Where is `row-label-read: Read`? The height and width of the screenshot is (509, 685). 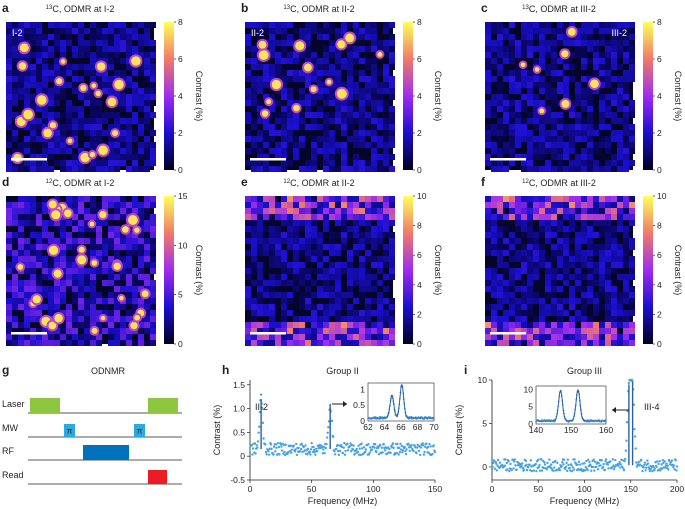
row-label-read: Read is located at coordinates (13, 475).